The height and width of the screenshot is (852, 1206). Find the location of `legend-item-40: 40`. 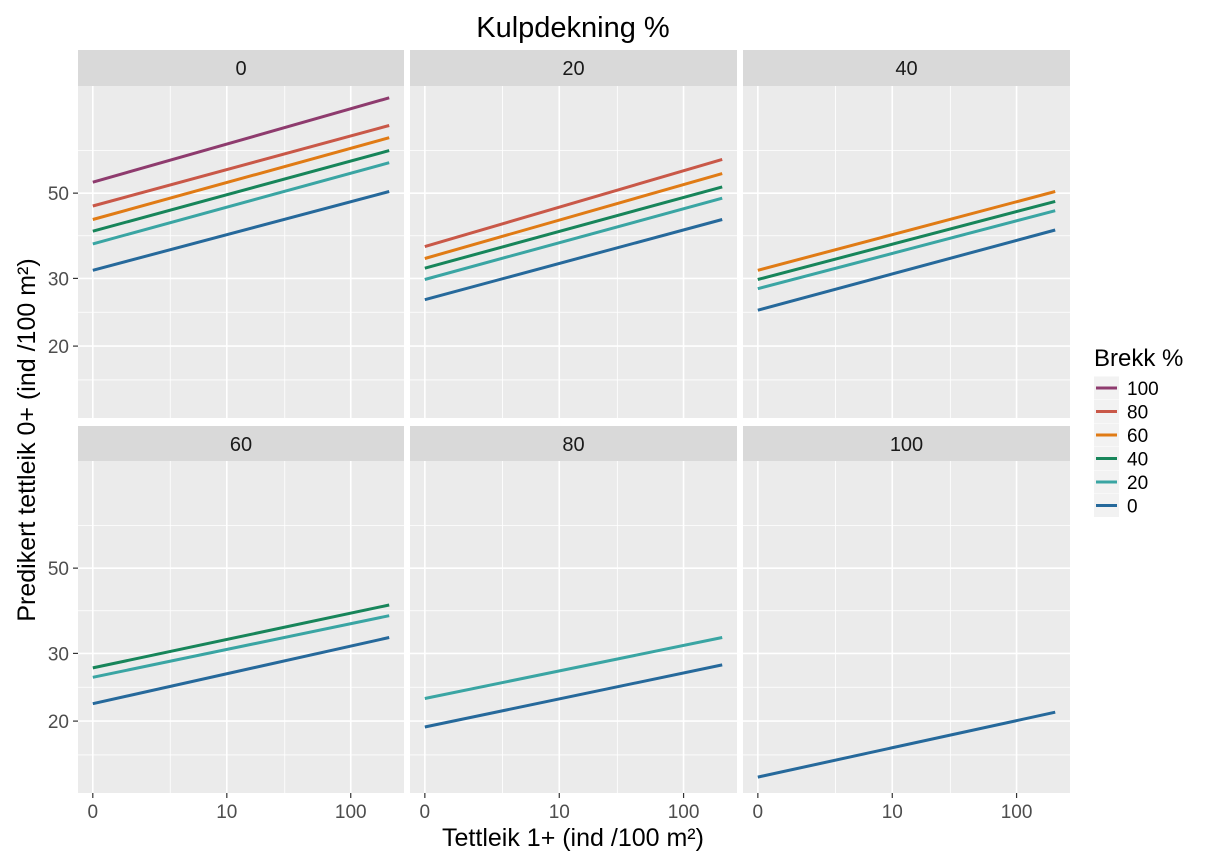

legend-item-40: 40 is located at coordinates (1121, 459).